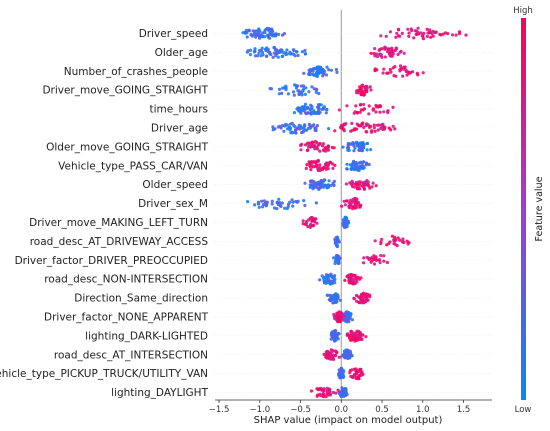 This screenshot has height=431, width=550. What do you see at coordinates (259, 410) in the screenshot?
I see `x-tick-label: −1.0` at bounding box center [259, 410].